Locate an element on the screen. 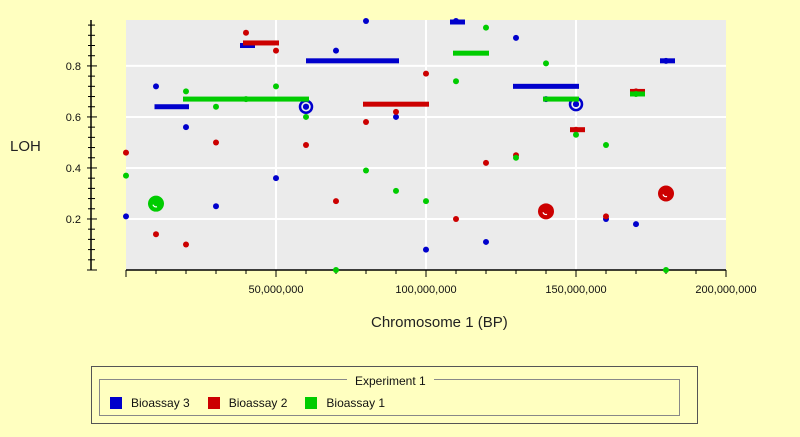 Image resolution: width=800 pixels, height=437 pixels. legend-item-bioassay-2: Bioassay 2 is located at coordinates (247, 403).